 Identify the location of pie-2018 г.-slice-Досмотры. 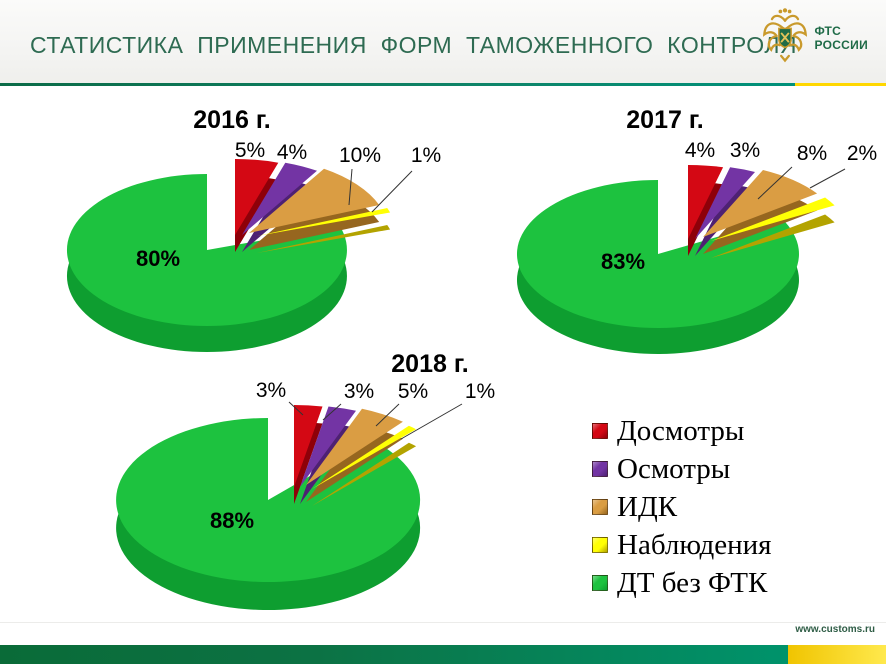
(308, 446).